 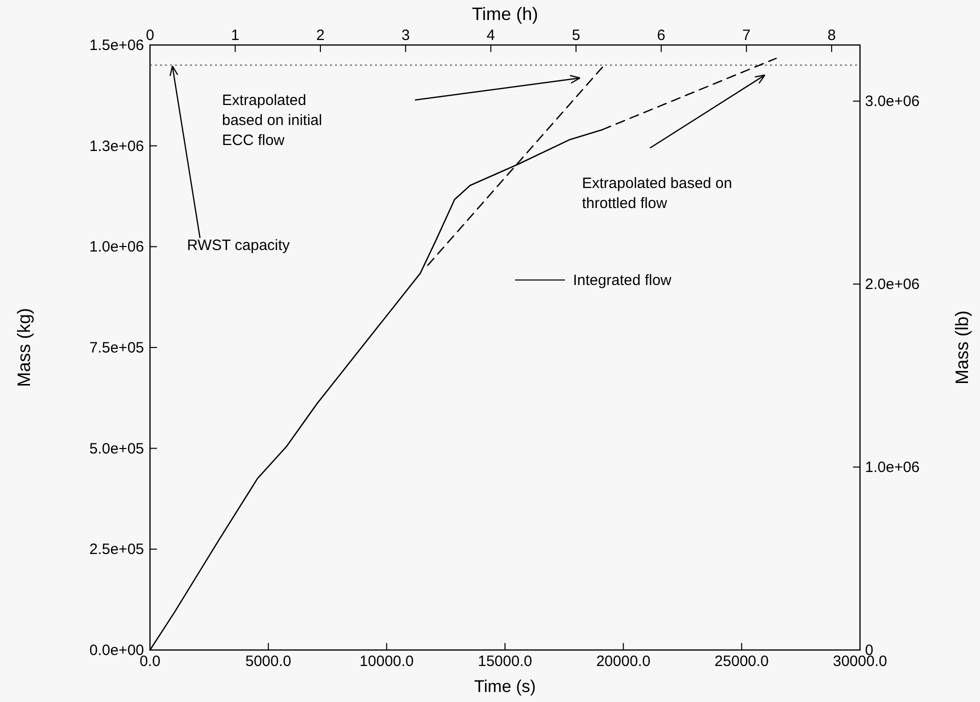 What do you see at coordinates (405, 35) in the screenshot?
I see `x2-tick-label: 3` at bounding box center [405, 35].